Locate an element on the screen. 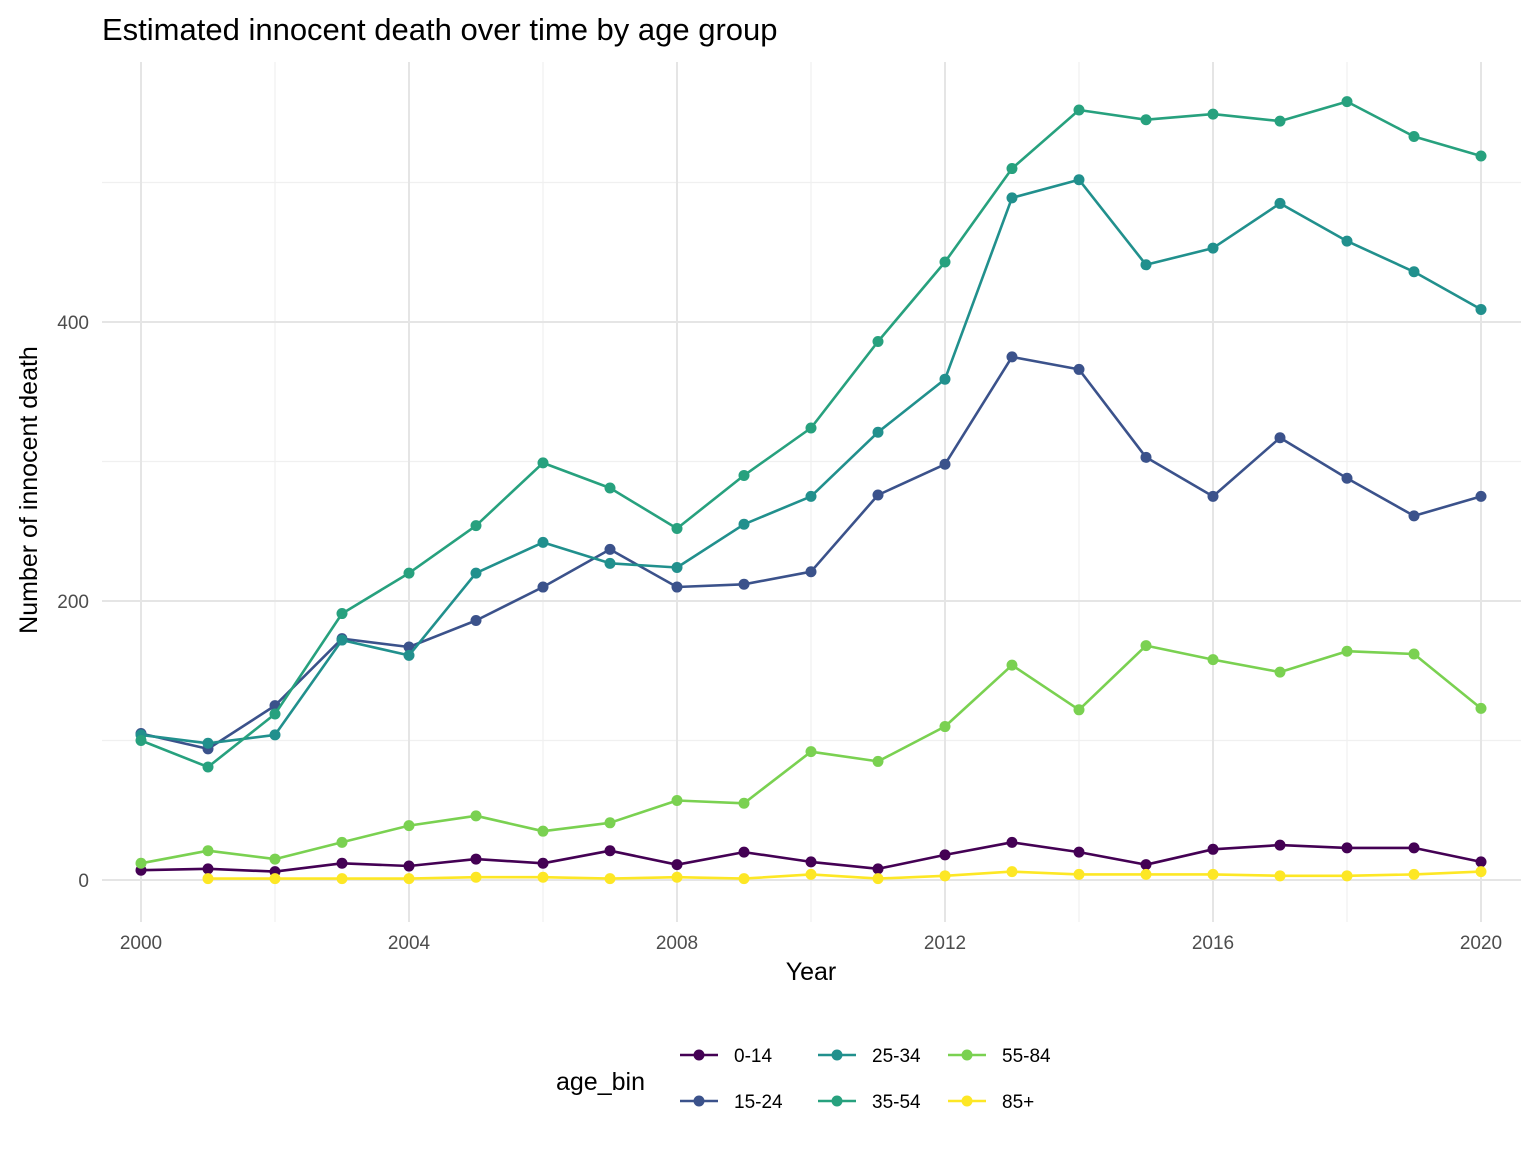  legend-label: 35-54 is located at coordinates (896, 1102).